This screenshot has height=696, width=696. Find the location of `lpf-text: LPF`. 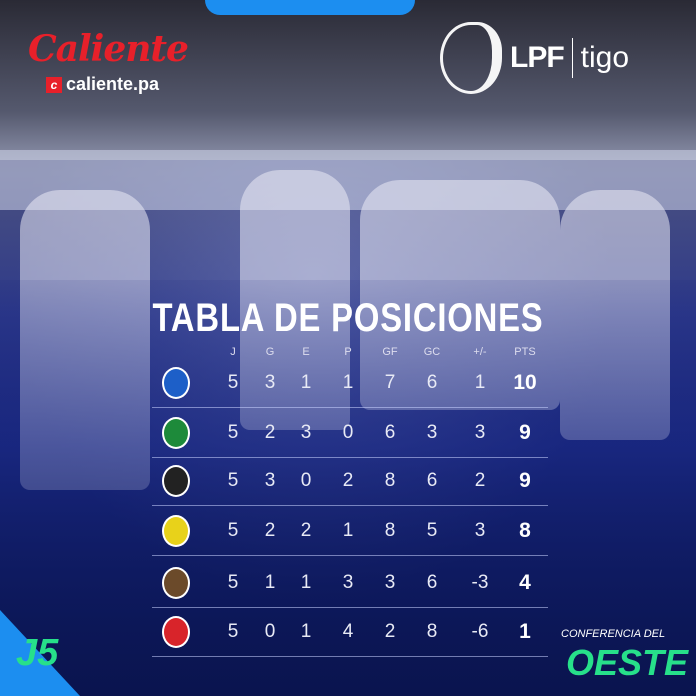

lpf-text: LPF is located at coordinates (537, 57).